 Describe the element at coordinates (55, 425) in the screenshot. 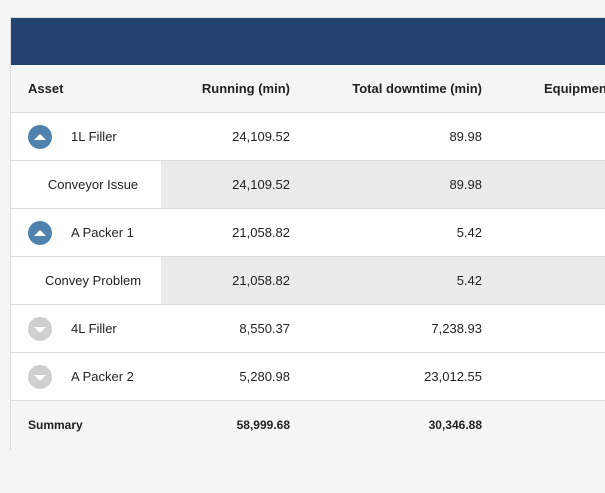

I see `summary-label: Summary` at that location.